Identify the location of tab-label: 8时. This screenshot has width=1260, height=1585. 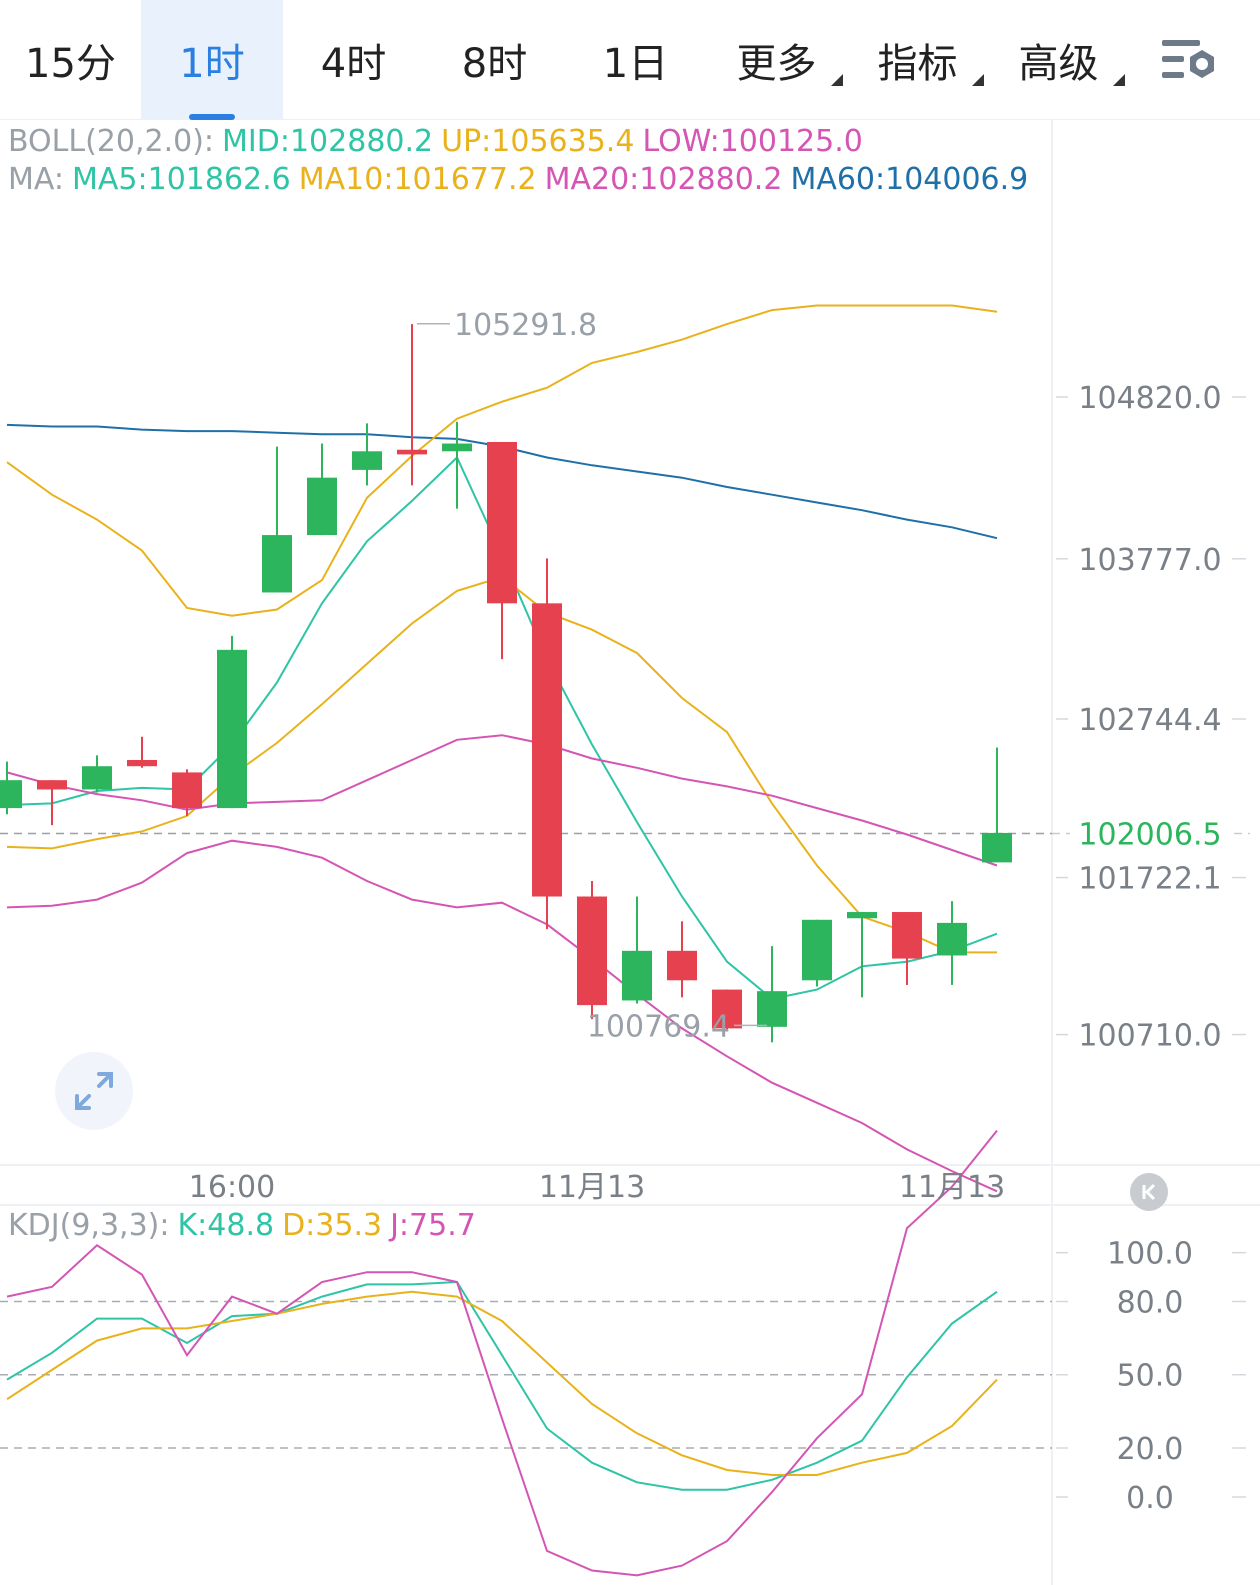
(494, 64).